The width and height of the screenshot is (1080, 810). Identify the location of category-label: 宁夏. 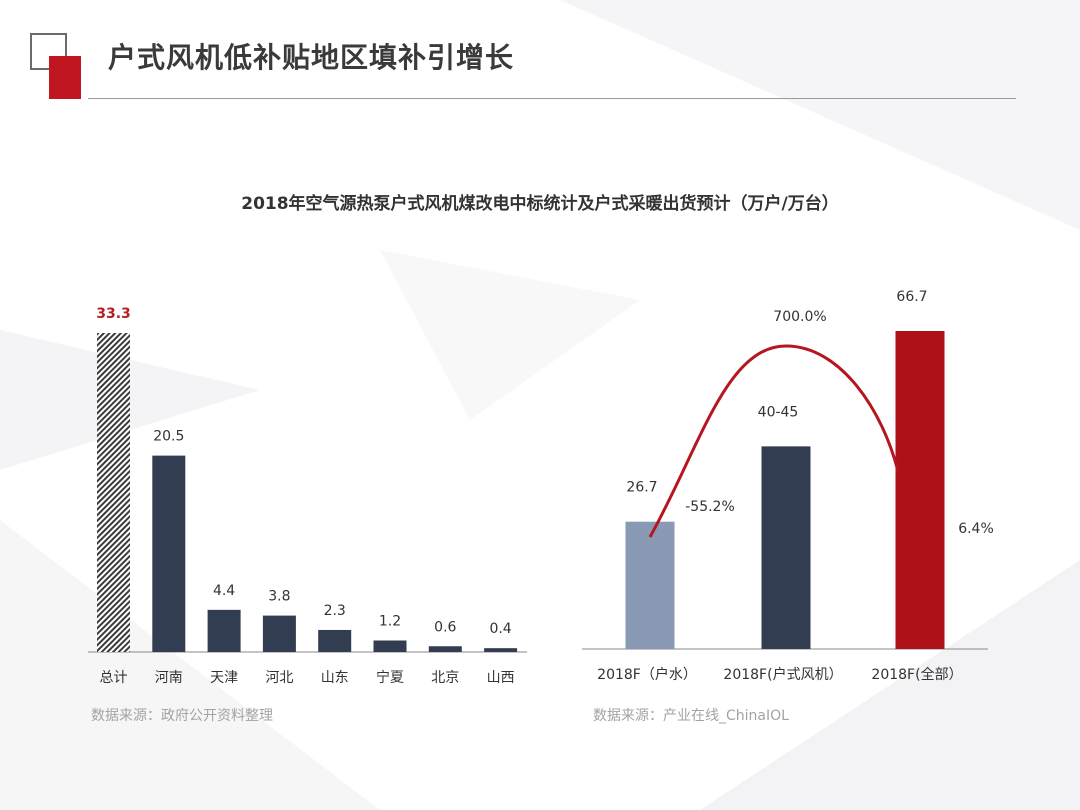
(390, 677).